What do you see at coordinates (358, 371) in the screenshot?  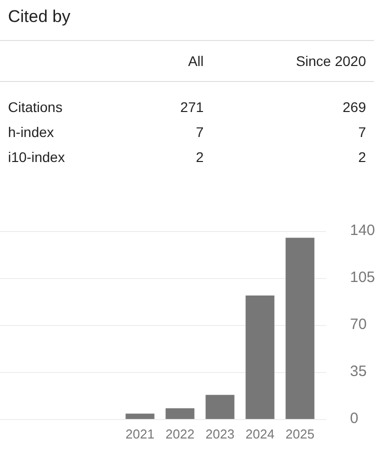 I see `y-tick-label: 35` at bounding box center [358, 371].